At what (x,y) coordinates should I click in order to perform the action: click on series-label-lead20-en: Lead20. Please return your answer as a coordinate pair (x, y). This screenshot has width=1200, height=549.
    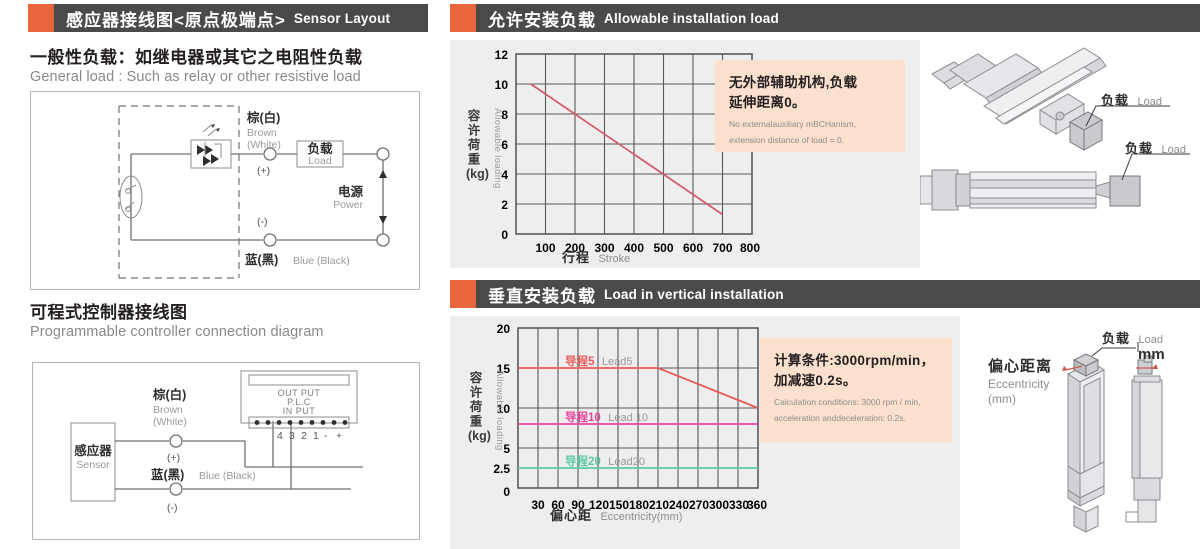
    Looking at the image, I should click on (626, 462).